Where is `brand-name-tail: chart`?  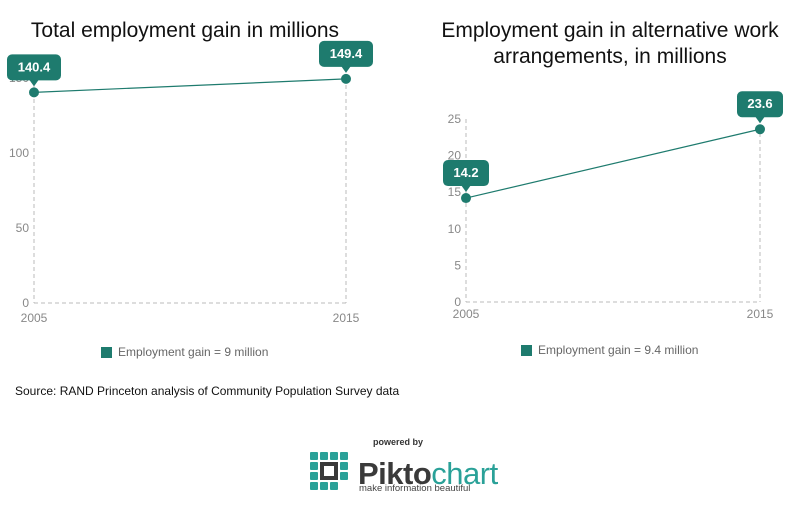 brand-name-tail: chart is located at coordinates (464, 473).